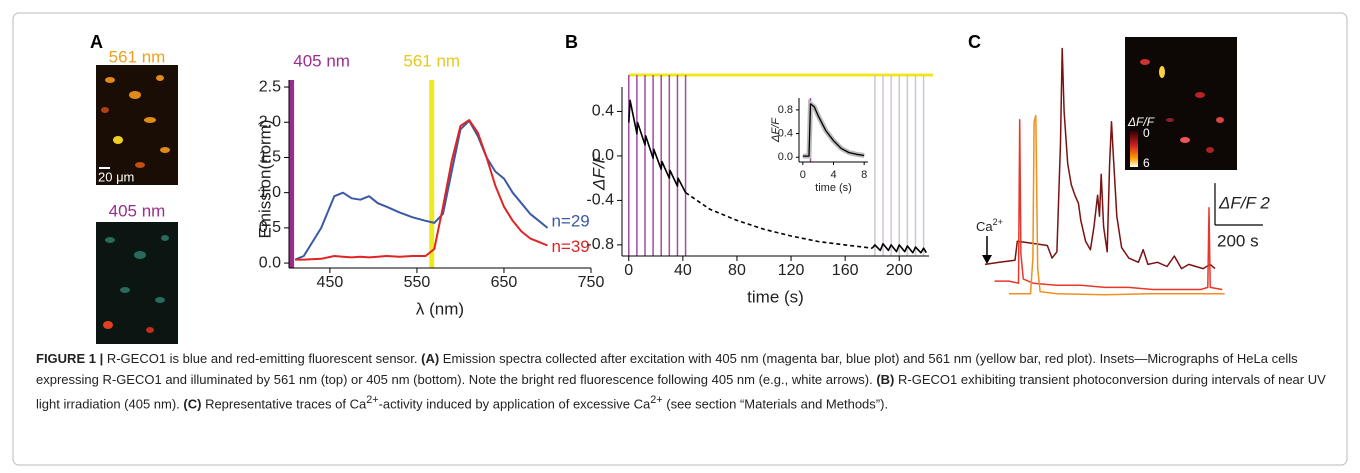 This screenshot has width=1360, height=473. I want to click on excitation-label: 561 nm, so click(431, 60).